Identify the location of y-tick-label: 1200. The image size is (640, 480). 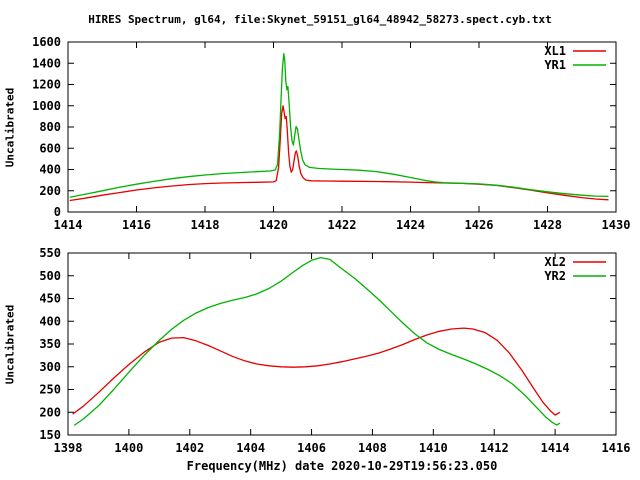
(46, 85).